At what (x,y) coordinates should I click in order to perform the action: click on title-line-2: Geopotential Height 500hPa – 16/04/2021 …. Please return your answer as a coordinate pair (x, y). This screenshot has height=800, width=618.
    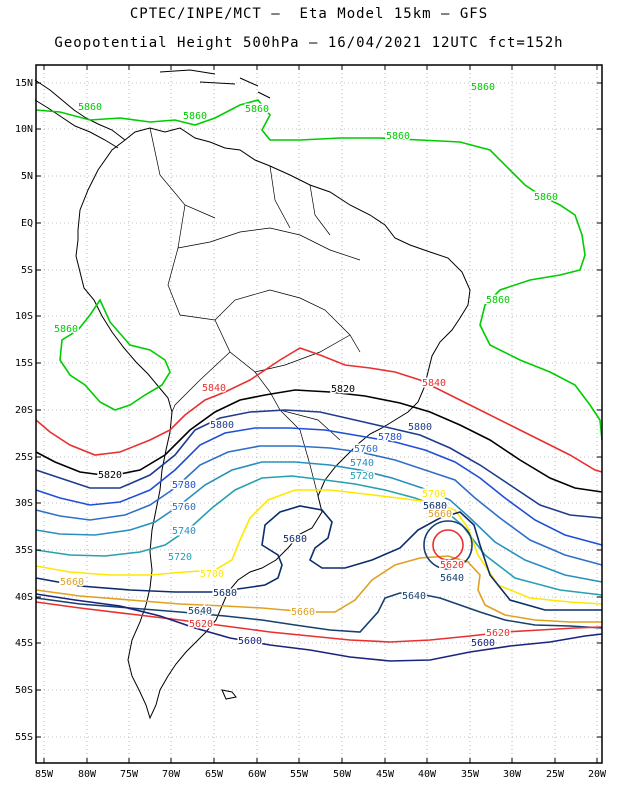
    Looking at the image, I should click on (309, 43).